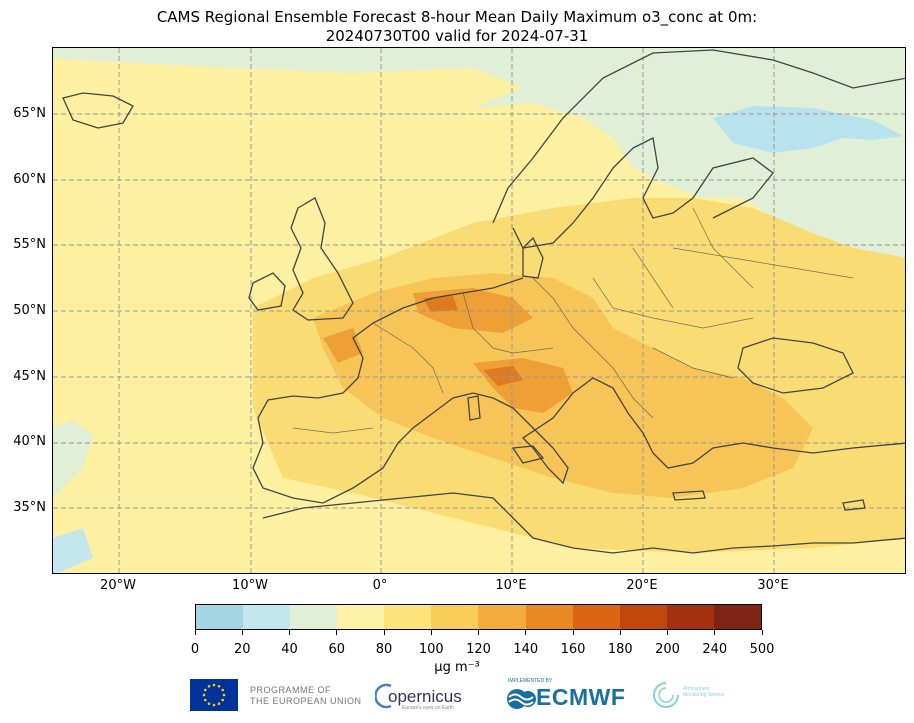  I want to click on field-20-40-atlantic, so click(73, 550).